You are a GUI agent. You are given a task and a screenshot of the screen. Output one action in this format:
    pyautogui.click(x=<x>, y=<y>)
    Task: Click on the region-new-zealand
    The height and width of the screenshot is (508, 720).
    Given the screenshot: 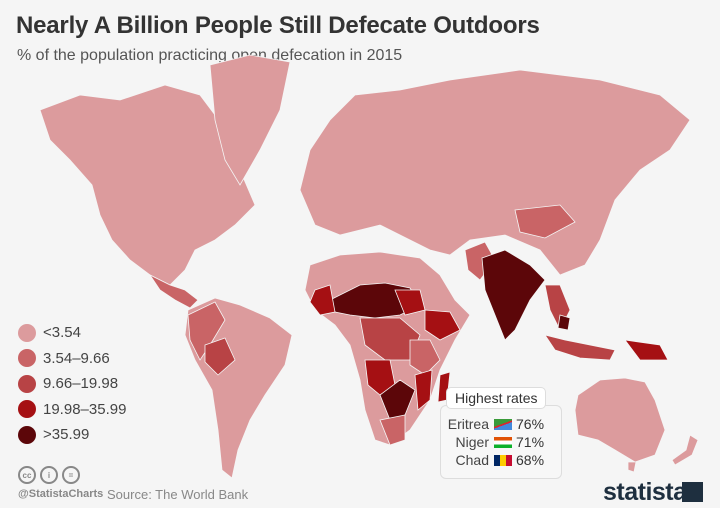 What is the action you would take?
    pyautogui.click(x=685, y=450)
    